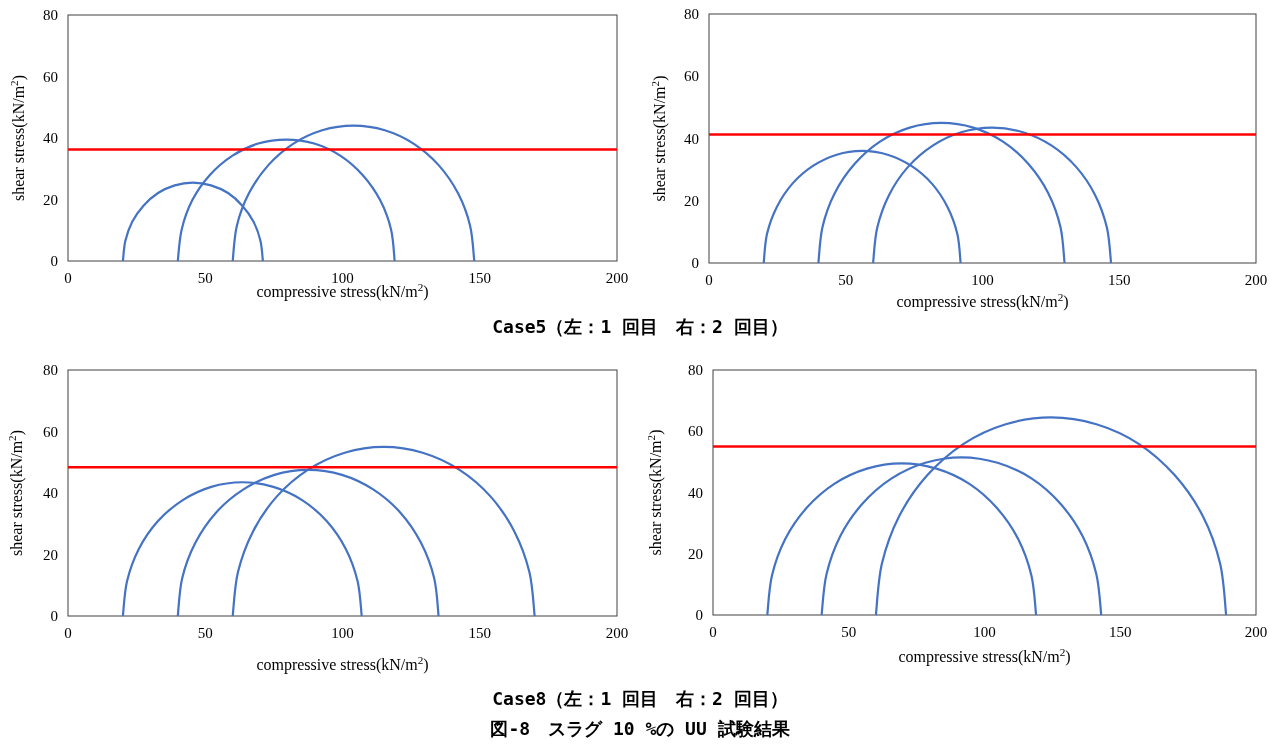 The image size is (1280, 753). I want to click on text: Case5（左：1 回目 右：2 回目）, so click(640, 326).